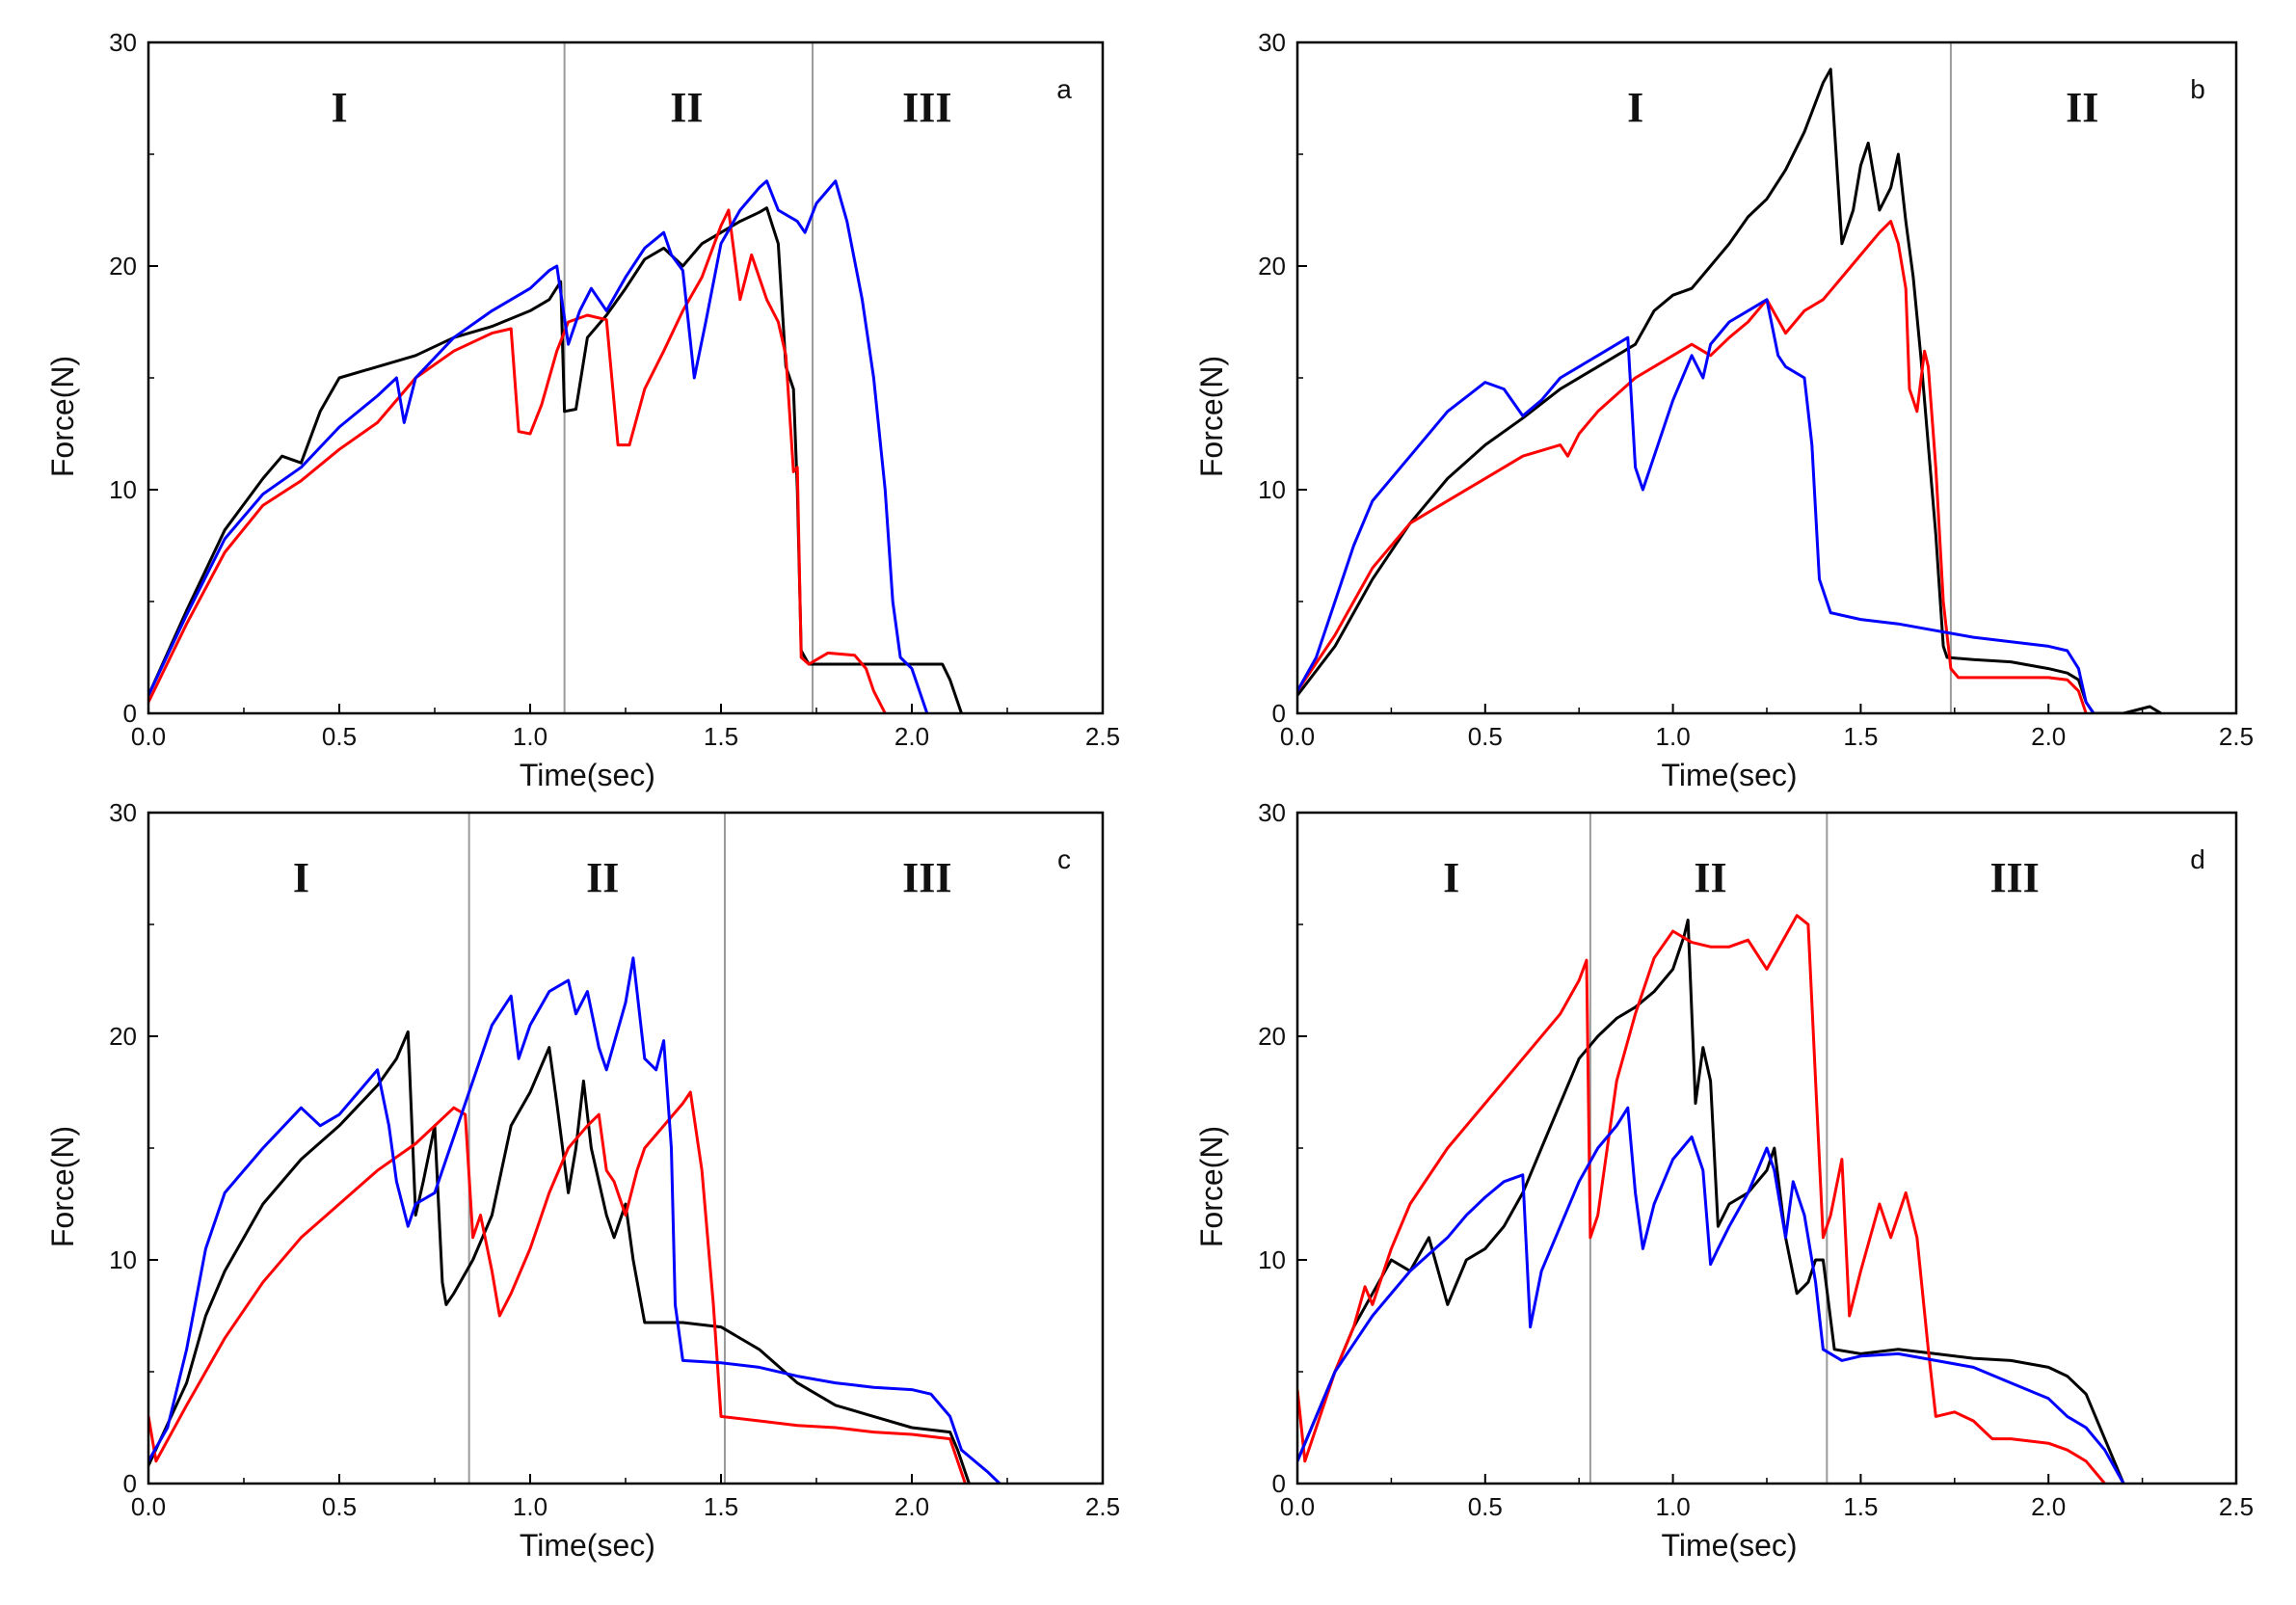 The width and height of the screenshot is (2296, 1605). What do you see at coordinates (2197, 859) in the screenshot?
I see `panel-letter: d` at bounding box center [2197, 859].